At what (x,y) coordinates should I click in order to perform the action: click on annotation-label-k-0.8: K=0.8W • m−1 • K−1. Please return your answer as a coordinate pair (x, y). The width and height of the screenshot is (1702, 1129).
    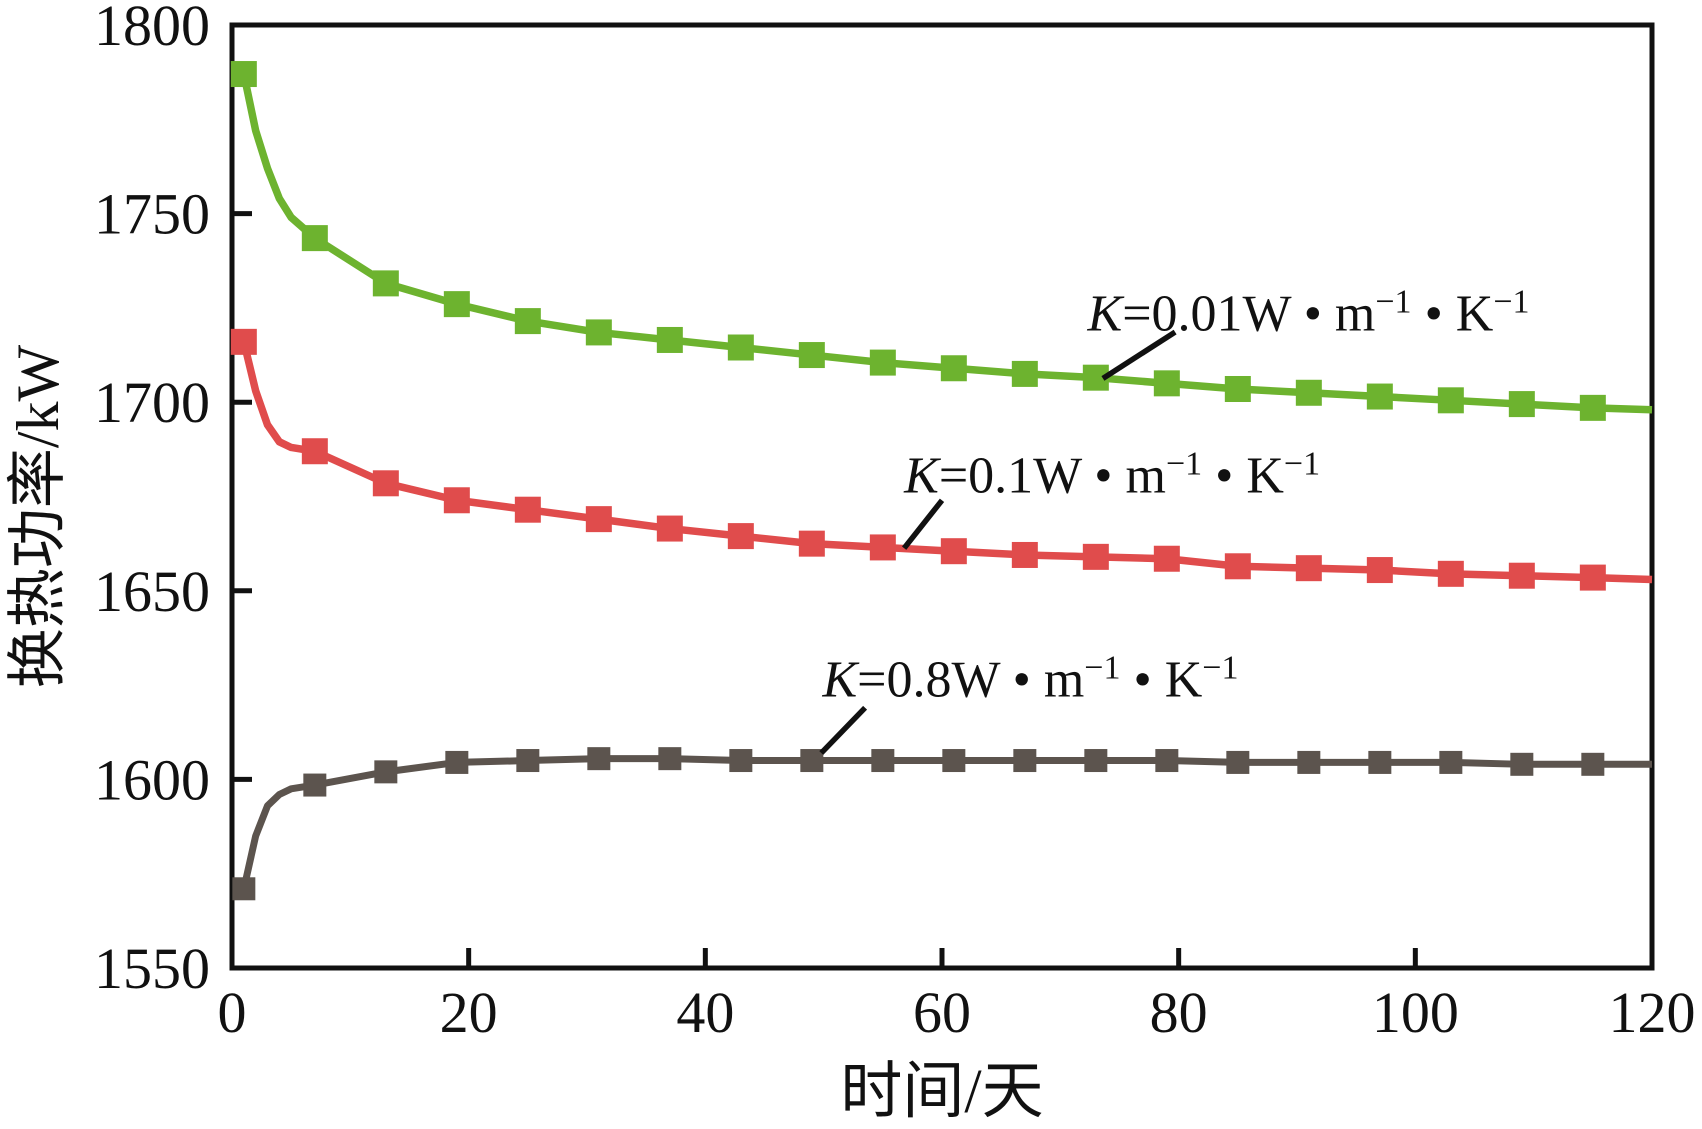
    Looking at the image, I should click on (1029, 678).